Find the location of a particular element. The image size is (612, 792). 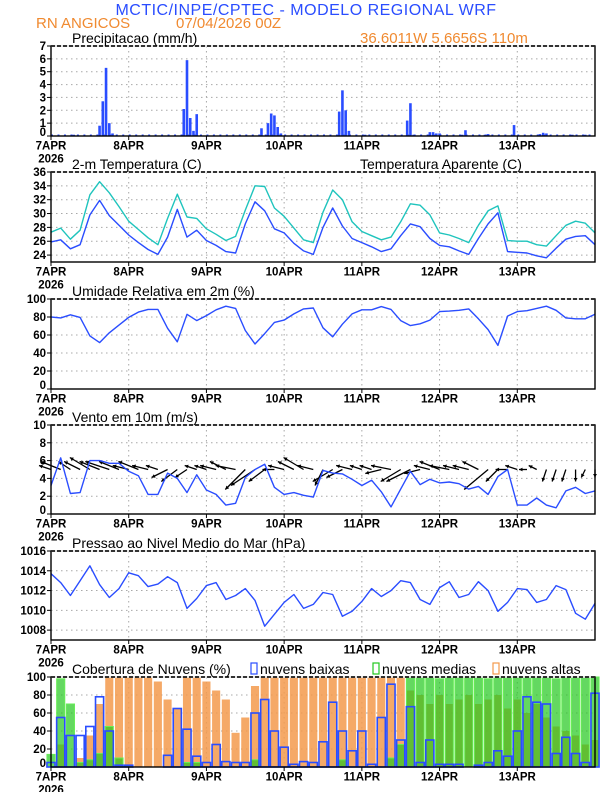

y-tick-label: 1008 is located at coordinates (33, 631).